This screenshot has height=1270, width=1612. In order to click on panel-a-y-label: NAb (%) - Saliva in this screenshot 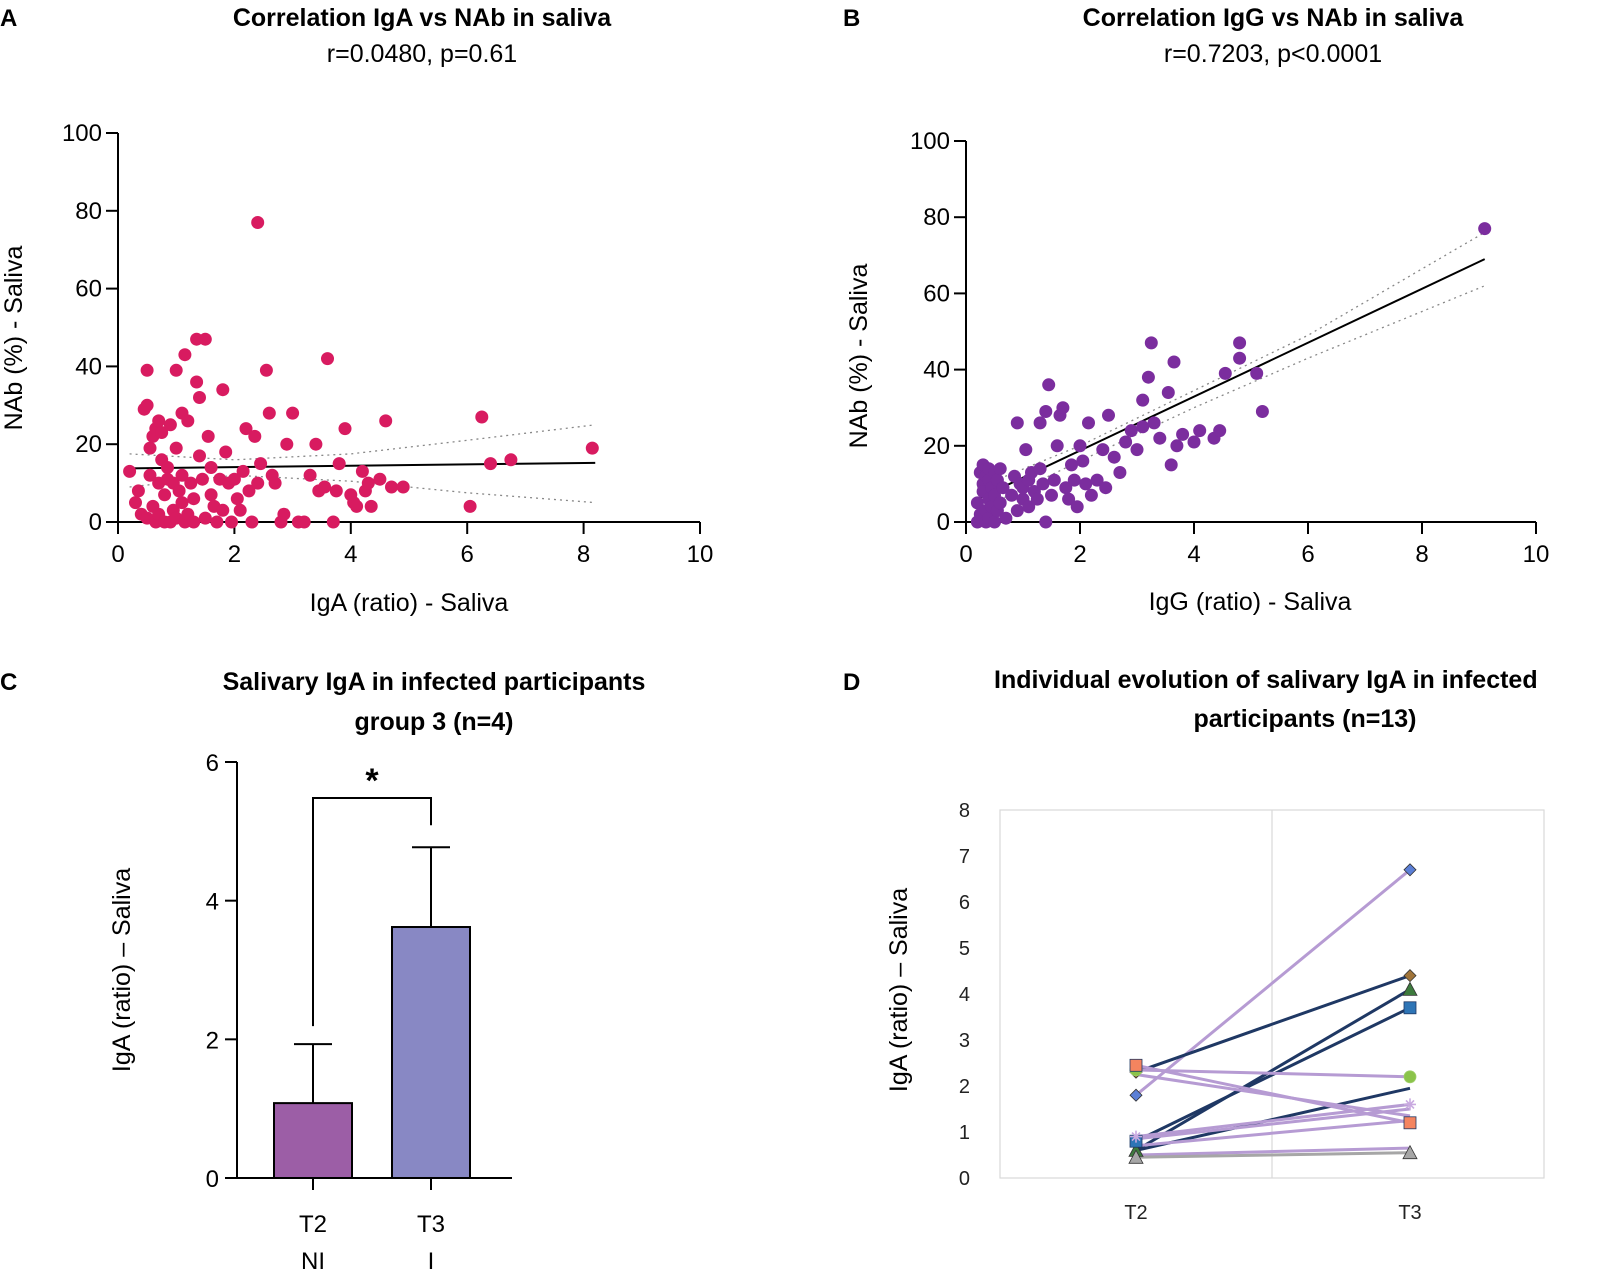, I will do `click(14, 338)`.